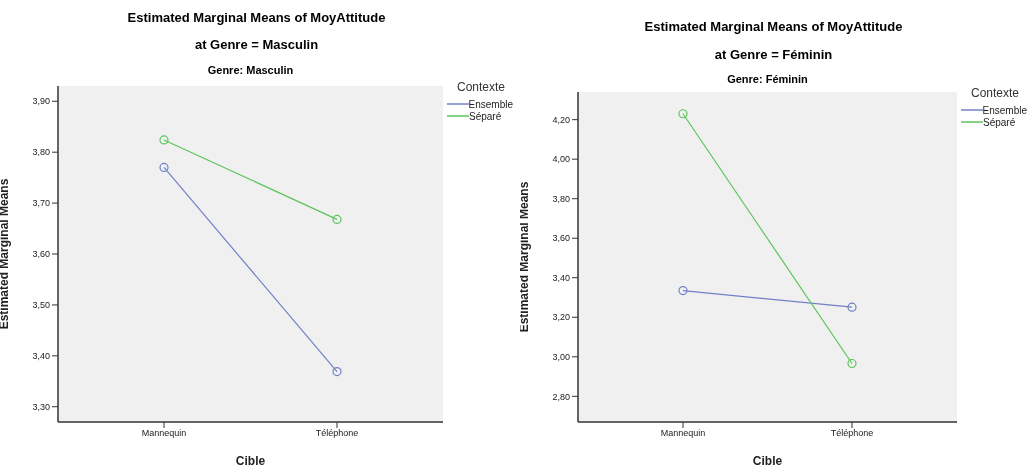  I want to click on y-tick-label: 3,90, so click(41, 101).